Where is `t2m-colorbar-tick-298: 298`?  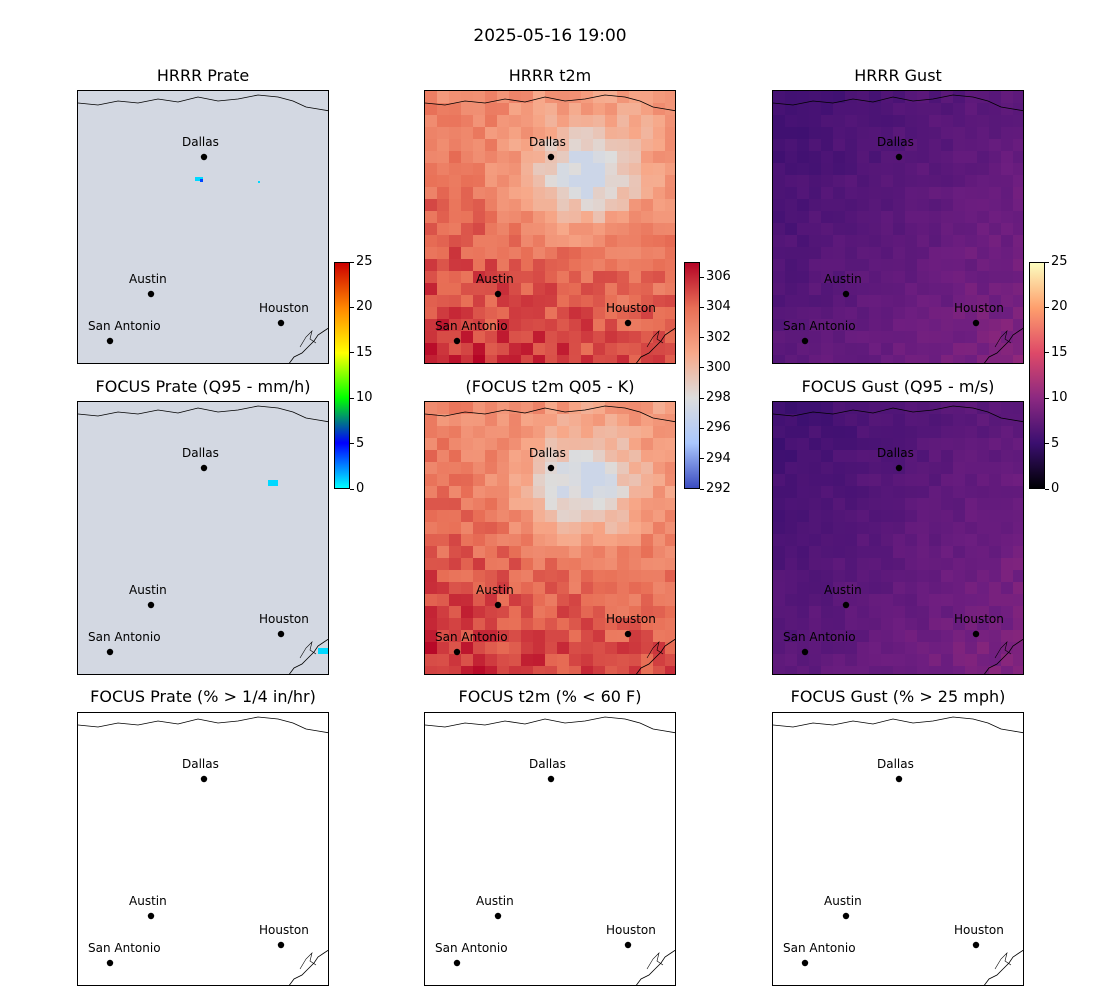
t2m-colorbar-tick-298: 298 is located at coordinates (715, 398).